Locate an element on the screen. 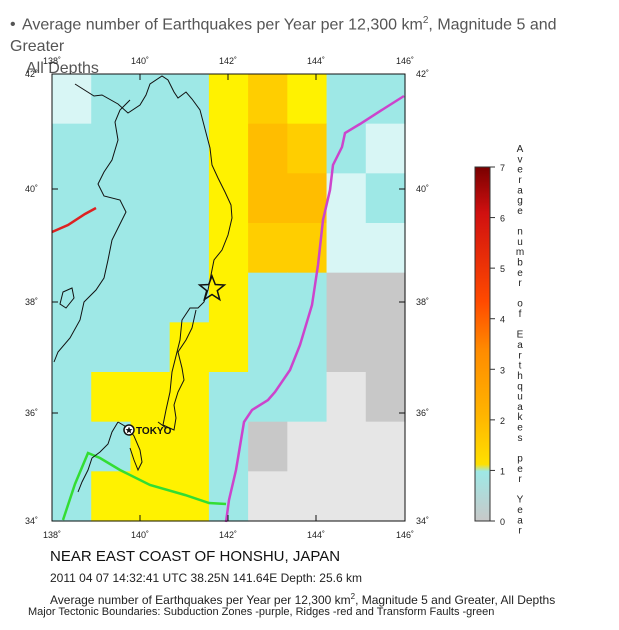 This screenshot has width=619, height=630. tokyo-marker: TOKYO is located at coordinates (147, 430).